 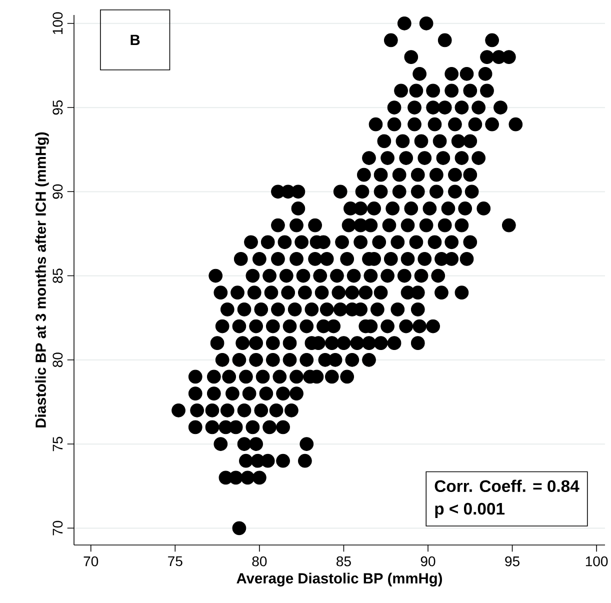 I want to click on annotation: Corr. Coeff. = 0.84, so click(x=507, y=486).